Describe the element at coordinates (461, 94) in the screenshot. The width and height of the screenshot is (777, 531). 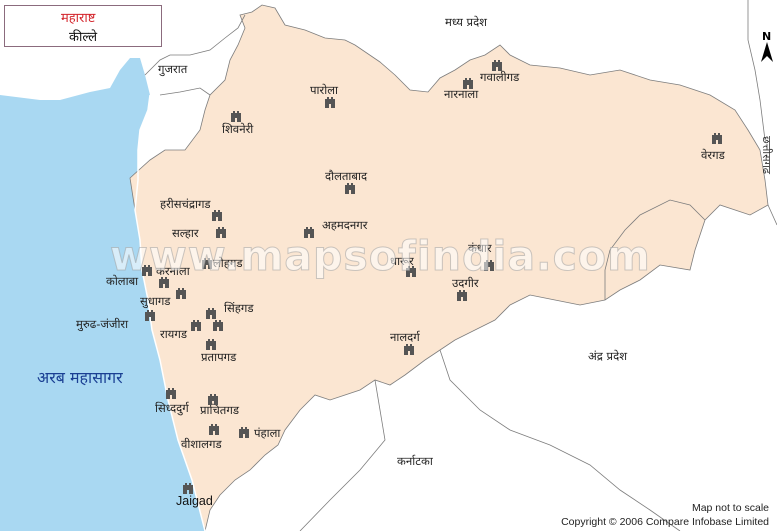
I see `fort-label: नारनाला` at that location.